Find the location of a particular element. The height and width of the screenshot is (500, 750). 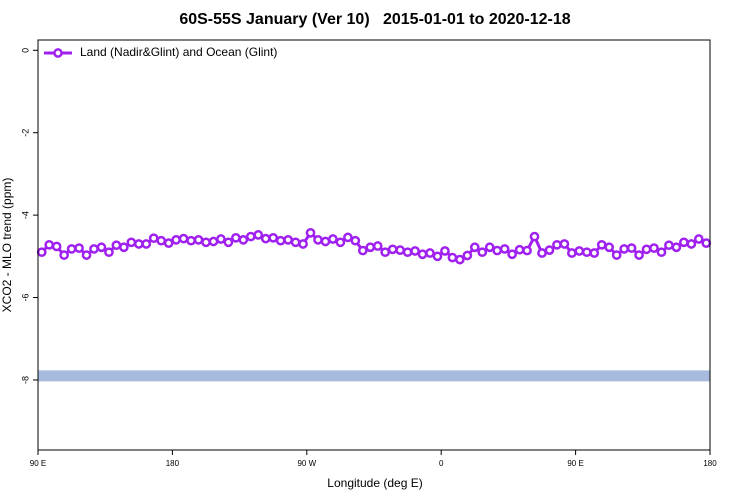

x-axis-label: Longitude (deg E) is located at coordinates (374, 483).